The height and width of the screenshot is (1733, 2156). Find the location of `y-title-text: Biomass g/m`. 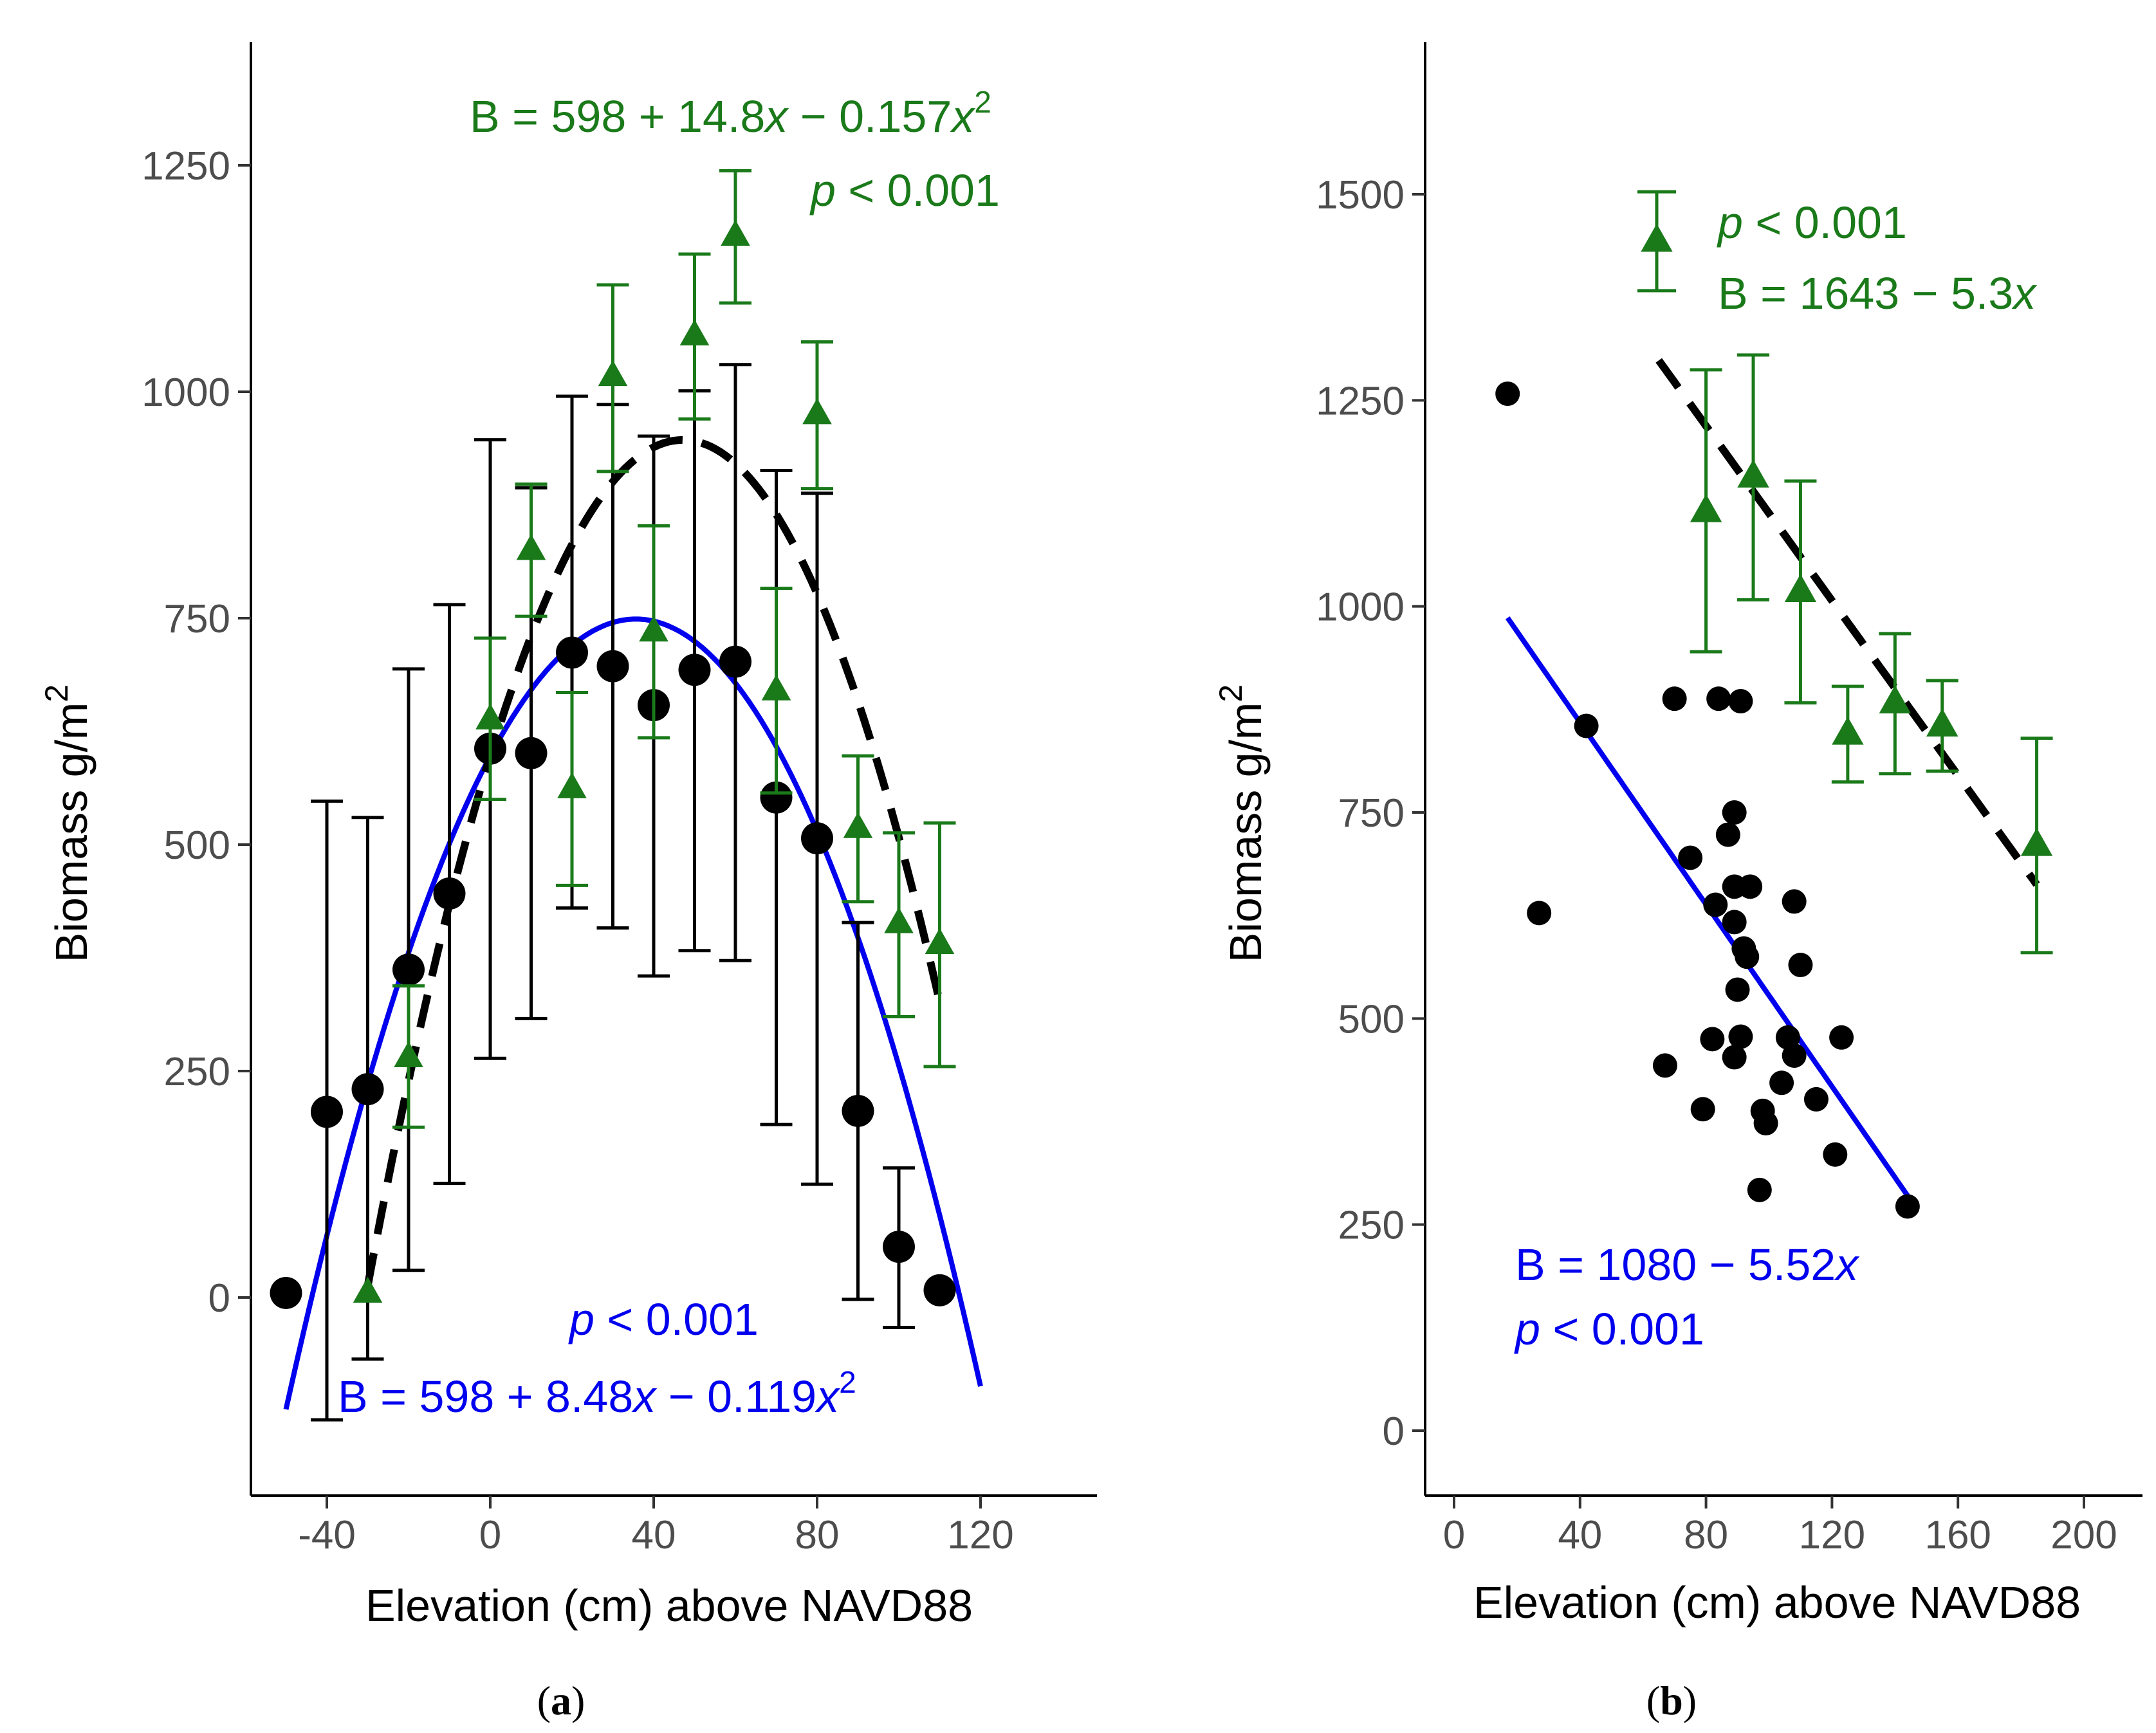

y-title-text: Biomass g/m is located at coordinates (71, 833).